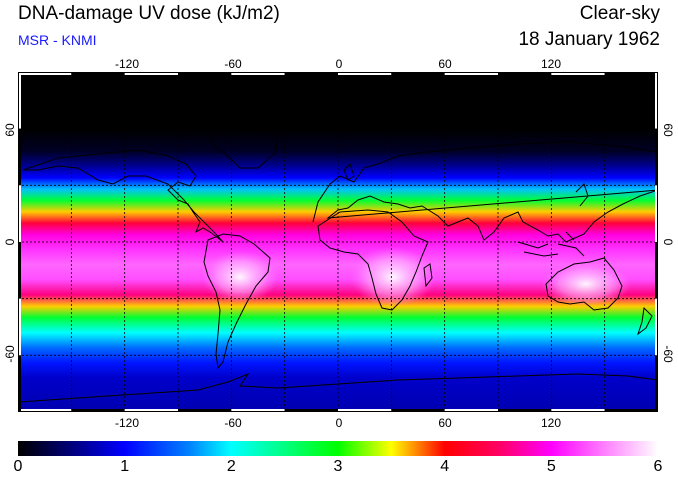  I want to click on source-label: MSR - KNMI, so click(57, 40).